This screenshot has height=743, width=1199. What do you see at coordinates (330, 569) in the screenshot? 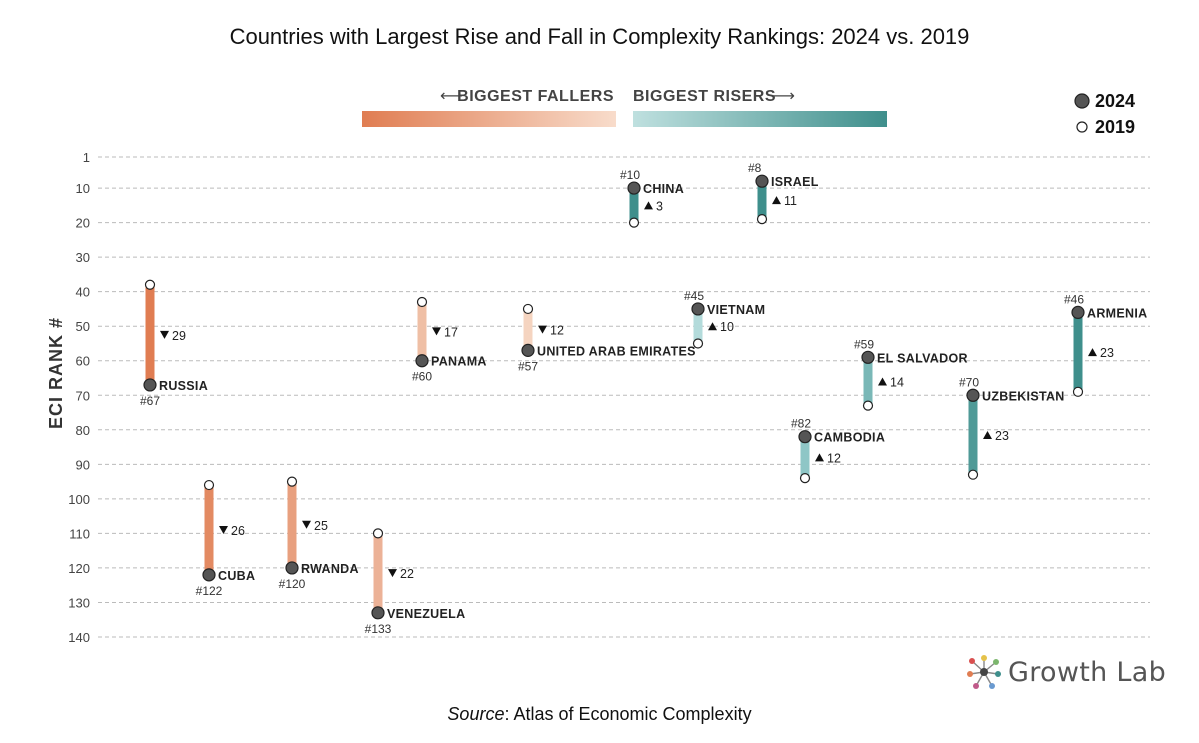
I see `country-label: RWANDA` at bounding box center [330, 569].